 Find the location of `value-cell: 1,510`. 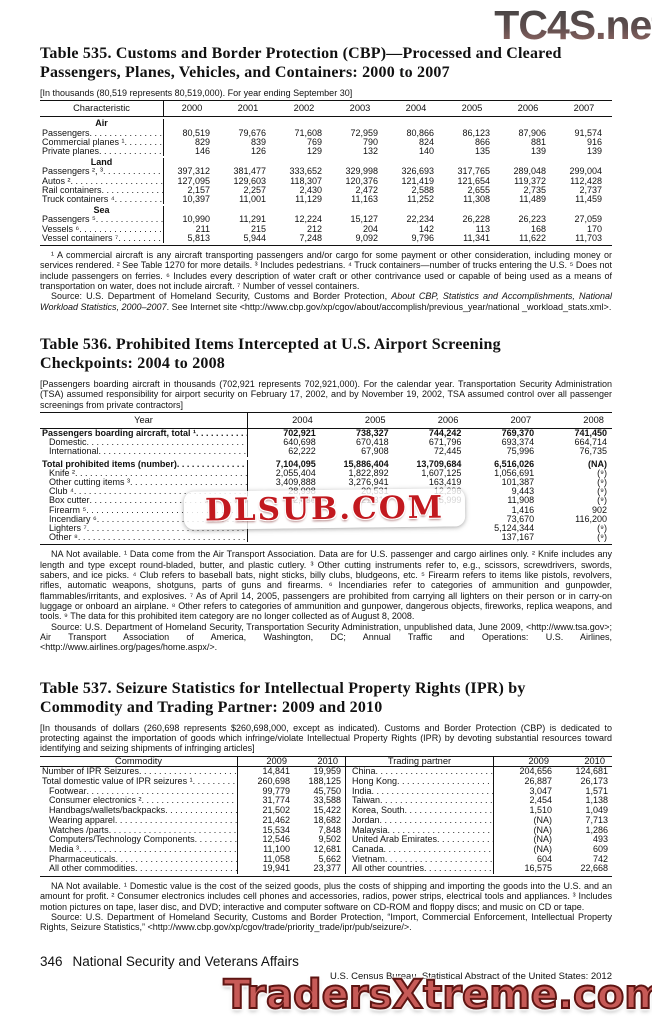

value-cell: 1,510 is located at coordinates (540, 811).